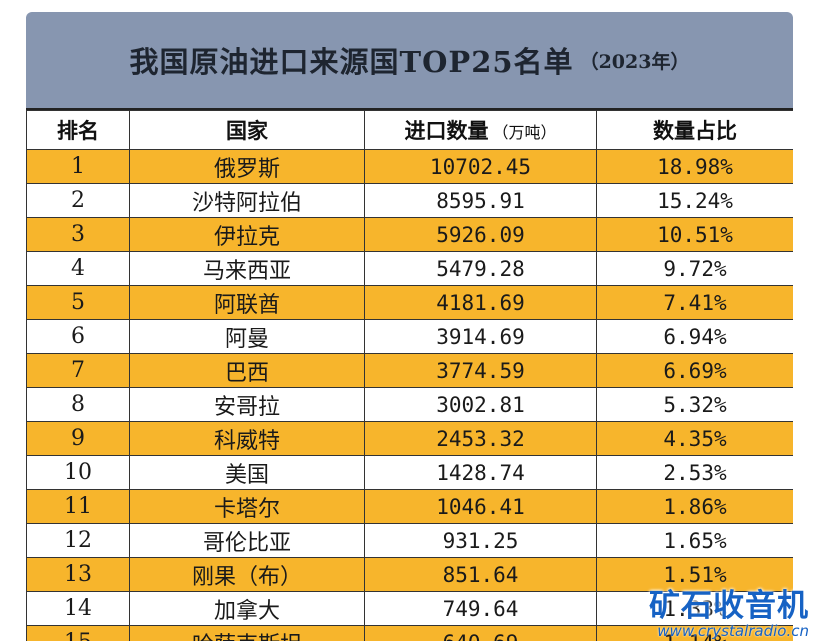 The height and width of the screenshot is (641, 819). I want to click on table-row: 15哈萨克斯坦640.691.14%, so click(409, 633).